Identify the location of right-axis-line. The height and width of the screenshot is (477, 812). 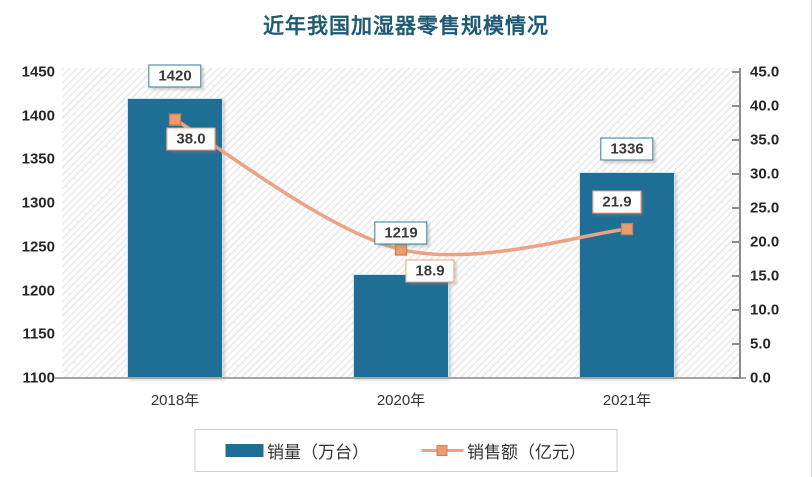
(740, 223).